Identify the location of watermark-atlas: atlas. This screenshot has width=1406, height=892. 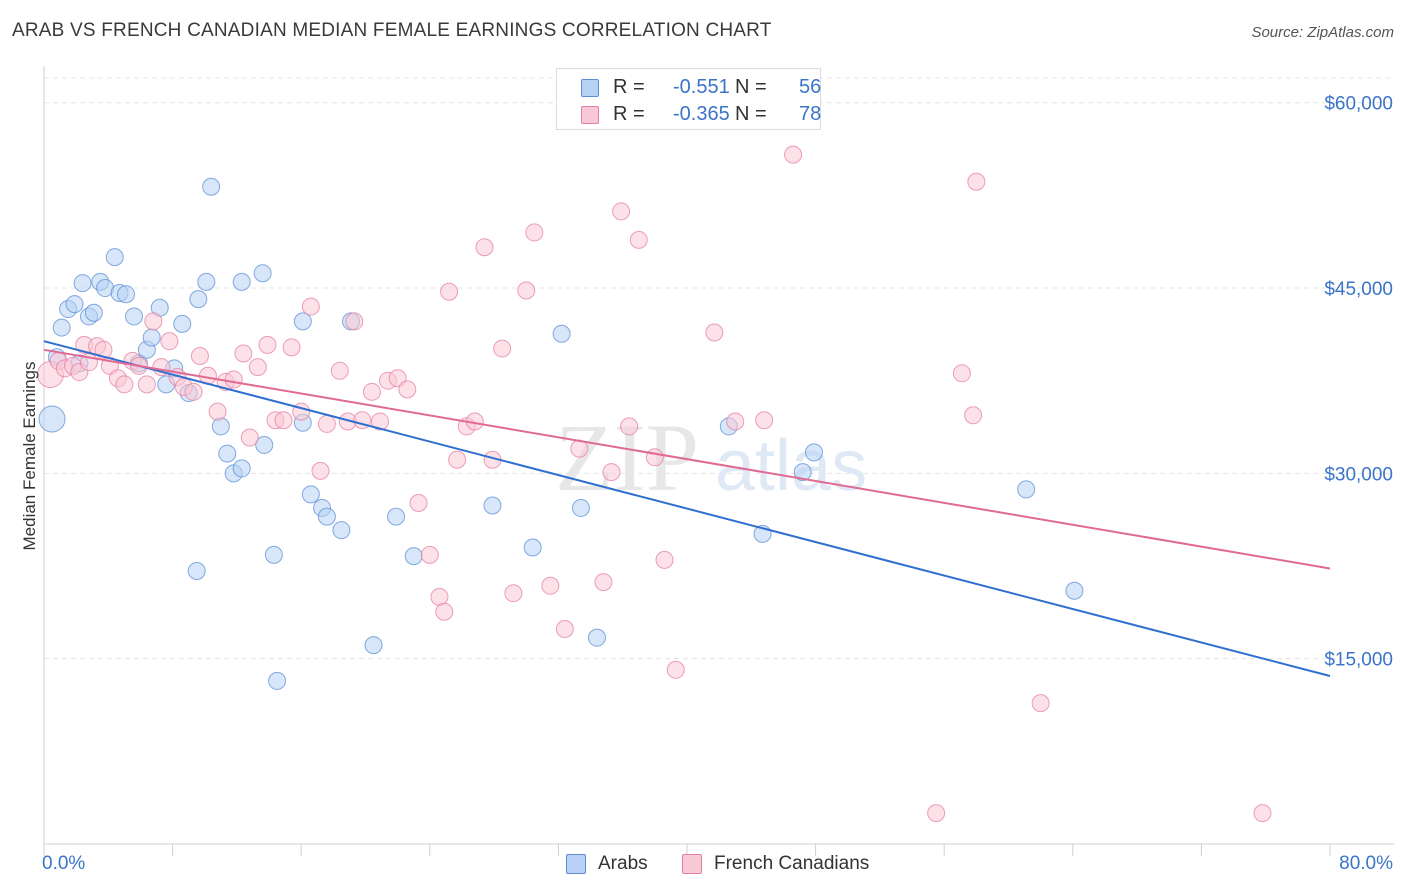
(791, 466).